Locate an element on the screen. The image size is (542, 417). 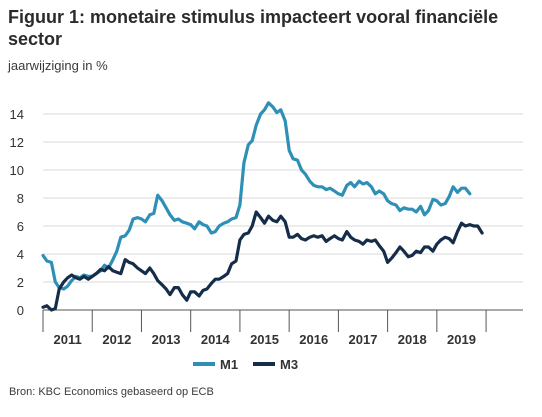
y-tick-label-14: 14 is located at coordinates (17, 114).